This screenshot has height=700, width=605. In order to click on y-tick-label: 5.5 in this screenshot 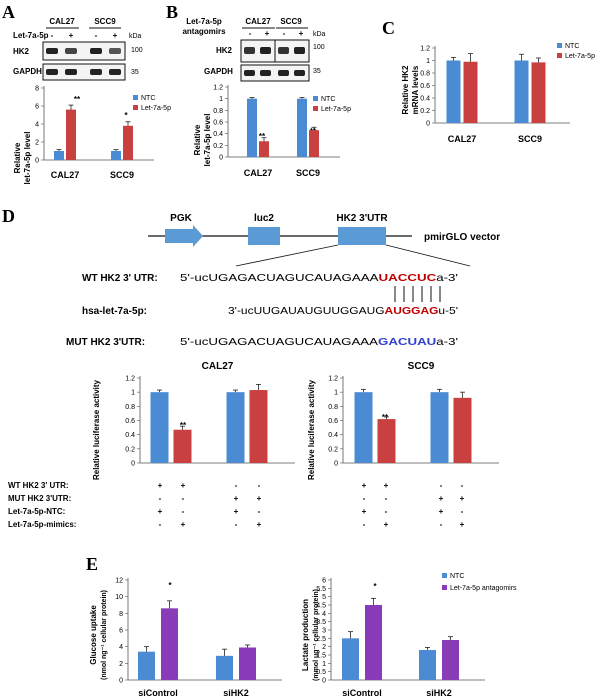, I will do `click(321, 589)`.